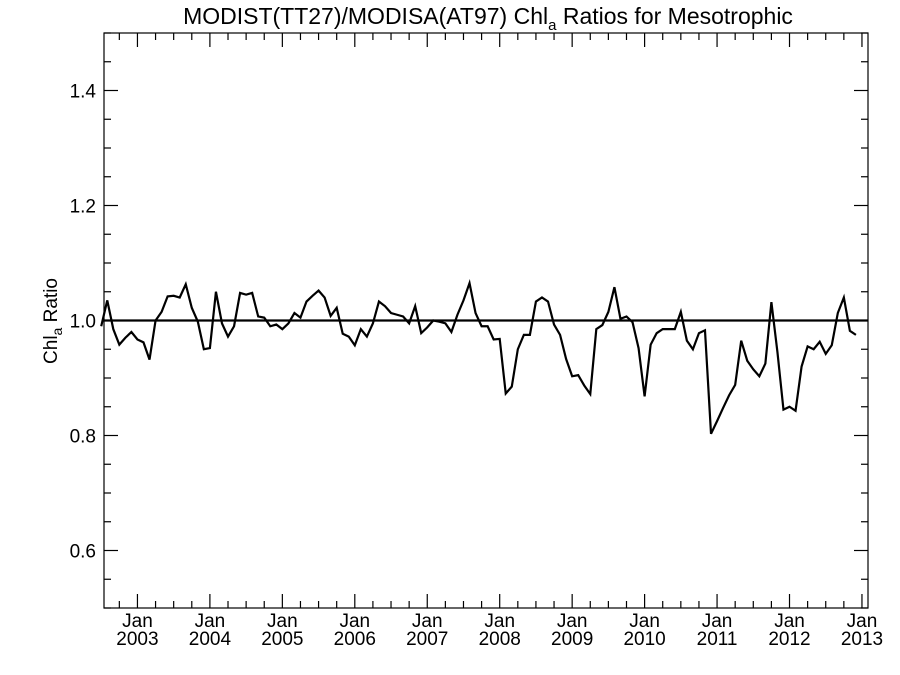 The image size is (900, 675). Describe the element at coordinates (789, 639) in the screenshot. I see `x-tick-label-year: 2012` at that location.